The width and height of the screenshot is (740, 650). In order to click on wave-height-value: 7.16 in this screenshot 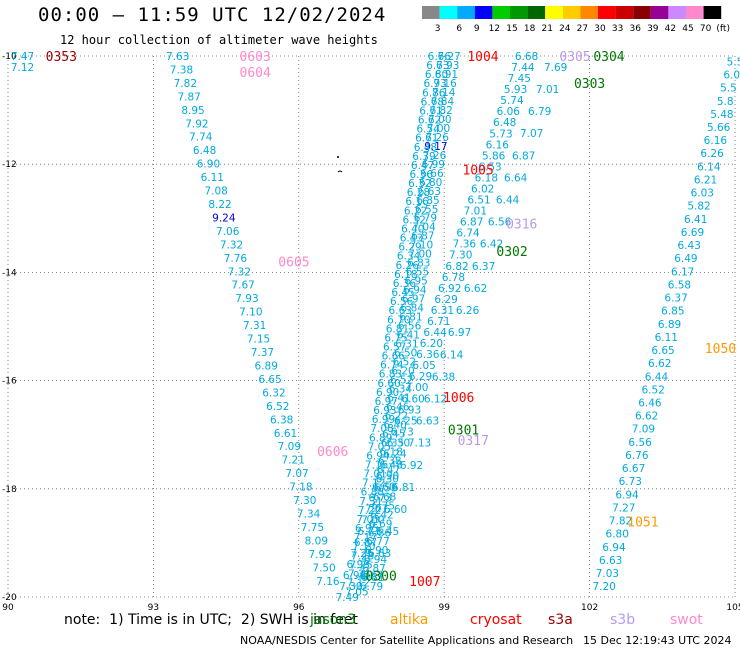, I will do `click(377, 466)`.